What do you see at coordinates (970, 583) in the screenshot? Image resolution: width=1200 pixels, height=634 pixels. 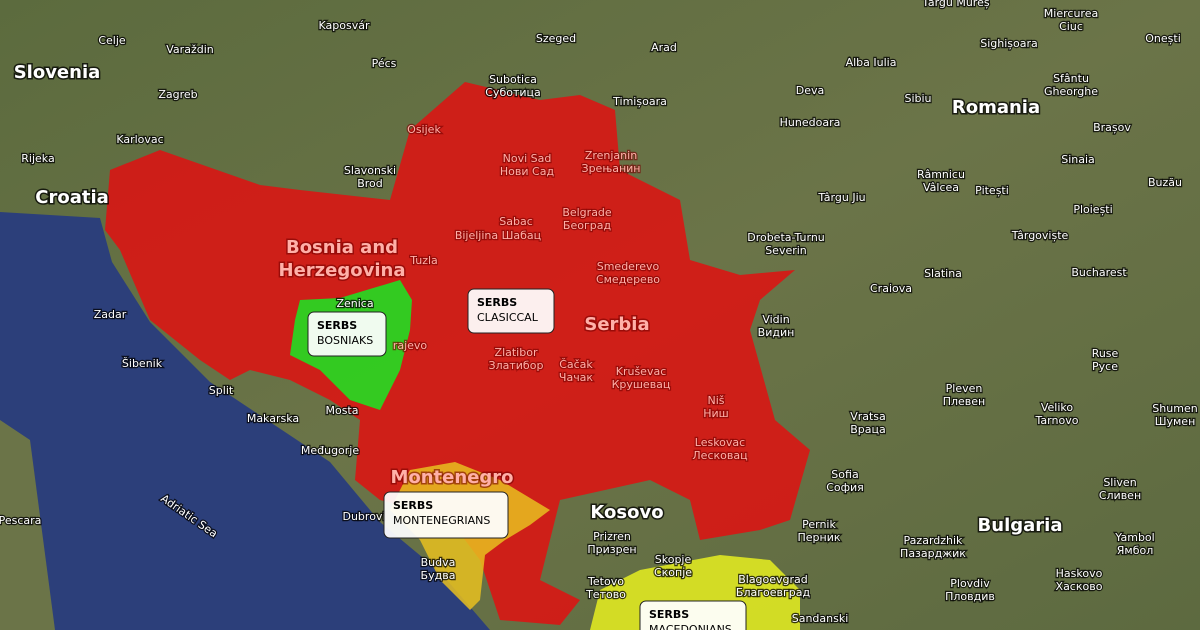 I see `city-label: Plovdiv` at bounding box center [970, 583].